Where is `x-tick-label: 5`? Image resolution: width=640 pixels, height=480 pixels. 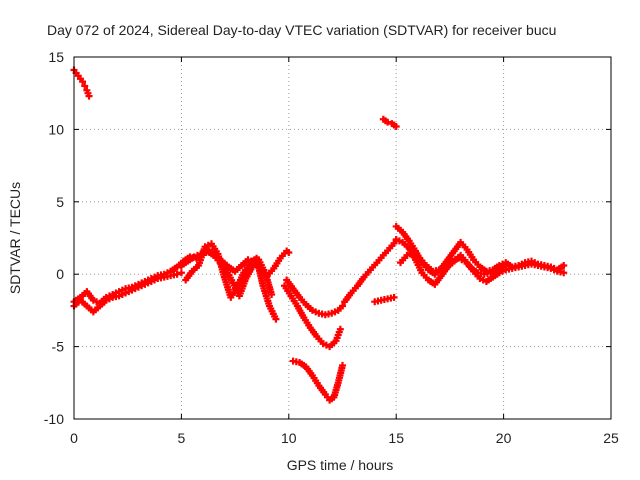
x-tick-label: 5 is located at coordinates (182, 438).